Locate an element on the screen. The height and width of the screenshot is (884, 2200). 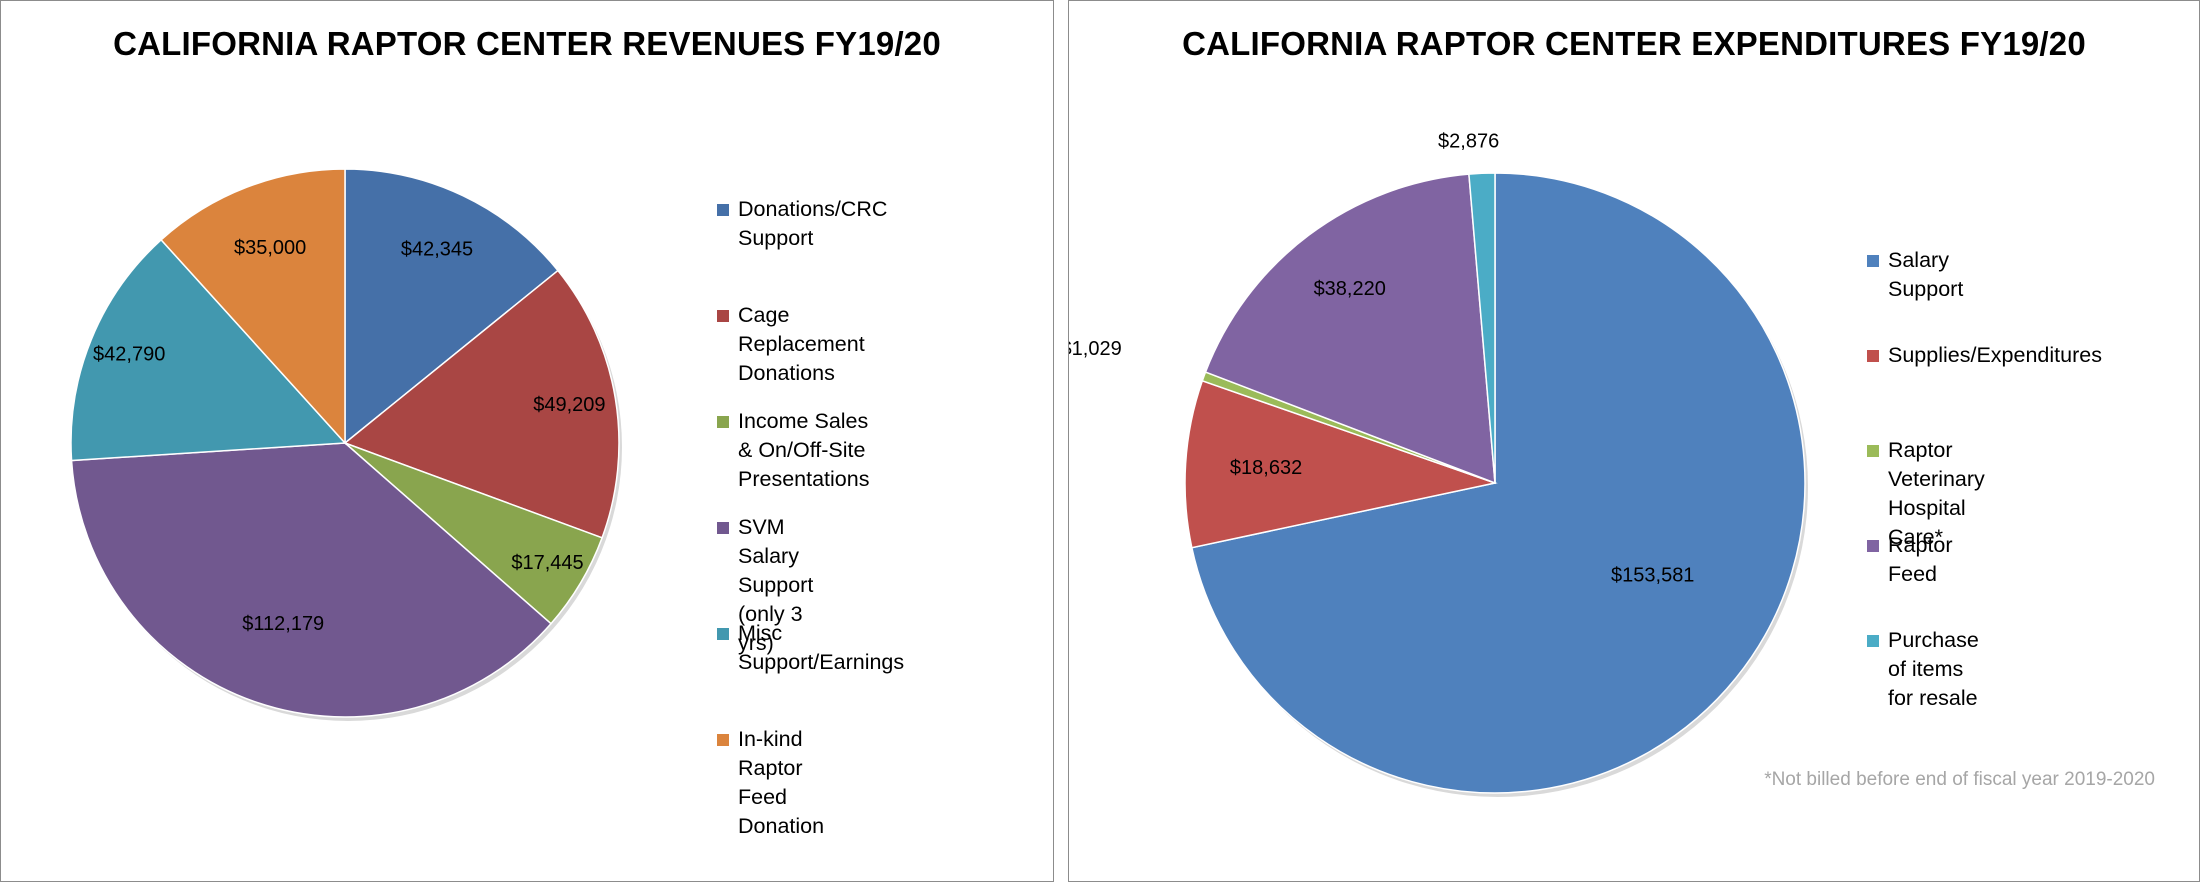
pie-slice-raptor-feed is located at coordinates (1350, 329).